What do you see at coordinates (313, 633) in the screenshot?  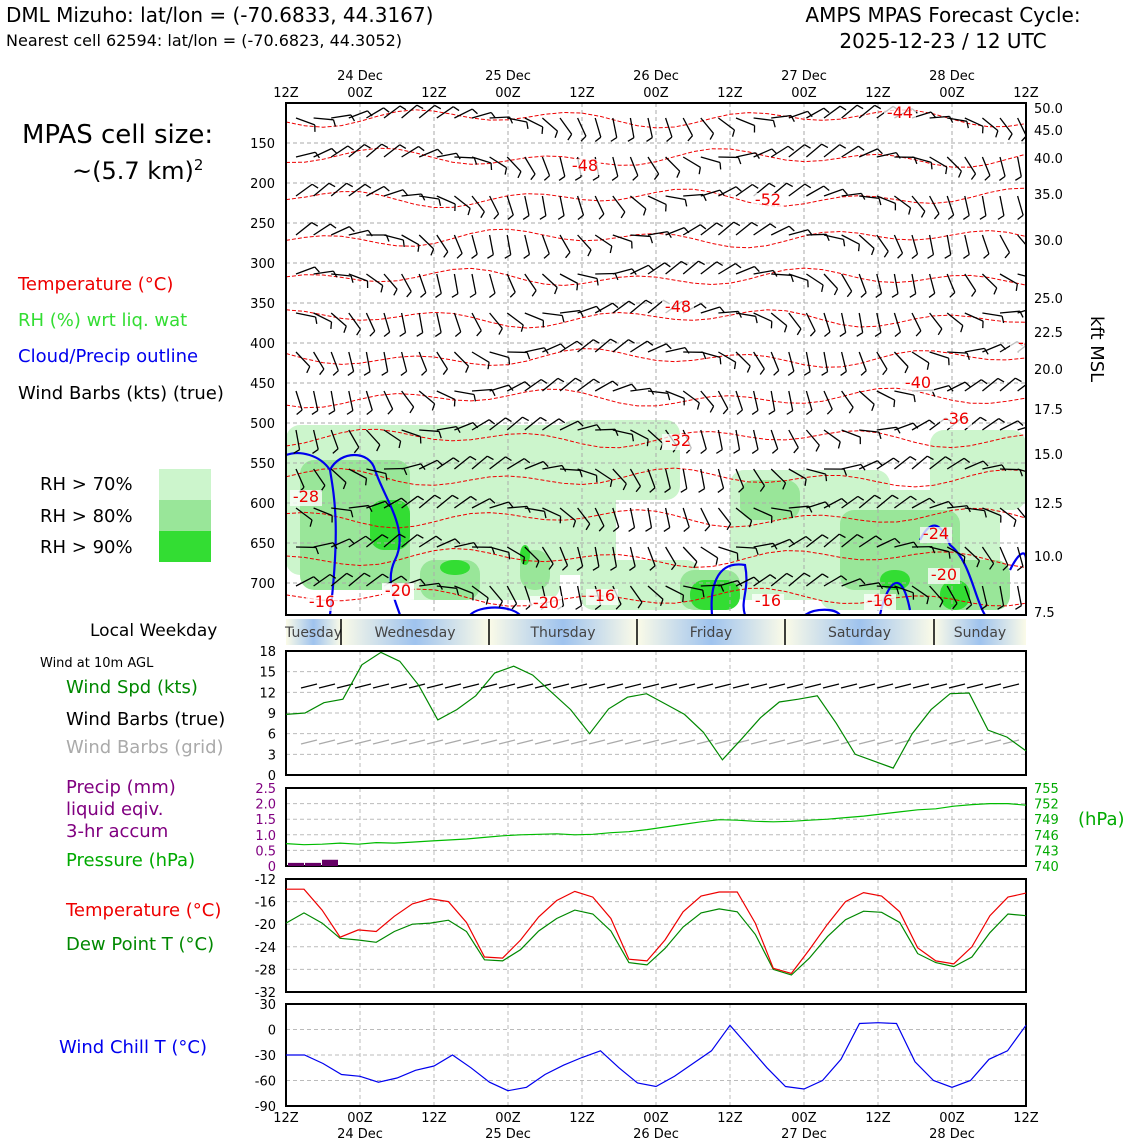 I see `weekday-label: Tuesday` at bounding box center [313, 633].